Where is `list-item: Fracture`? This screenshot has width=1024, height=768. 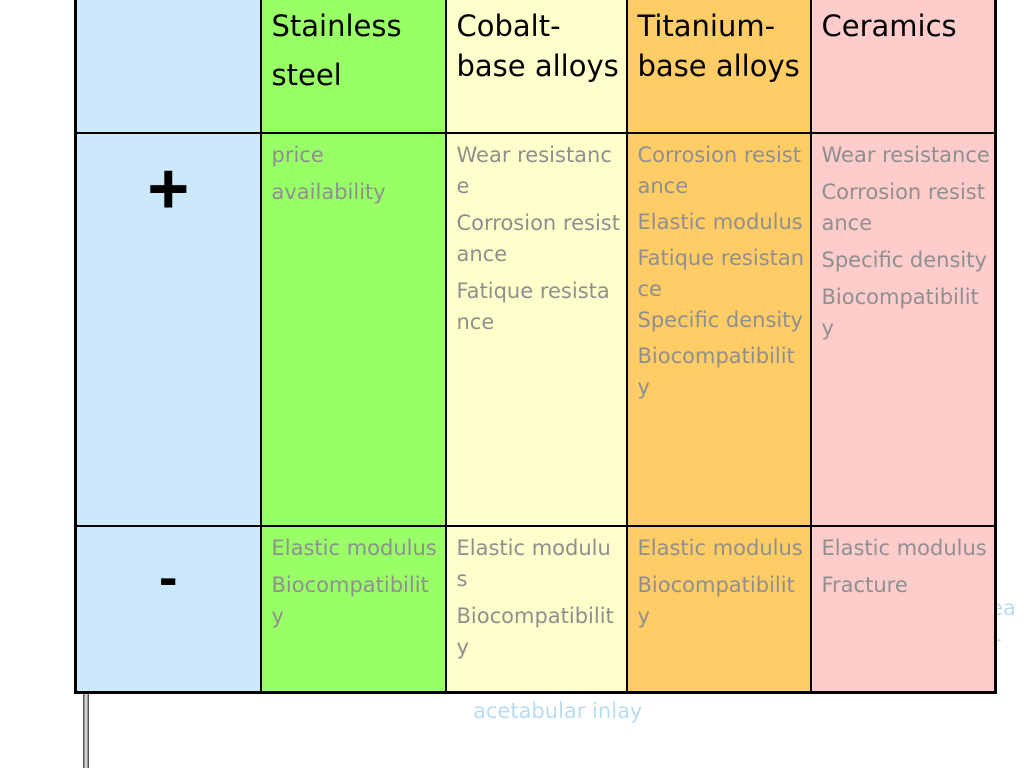
list-item: Fracture is located at coordinates (864, 585).